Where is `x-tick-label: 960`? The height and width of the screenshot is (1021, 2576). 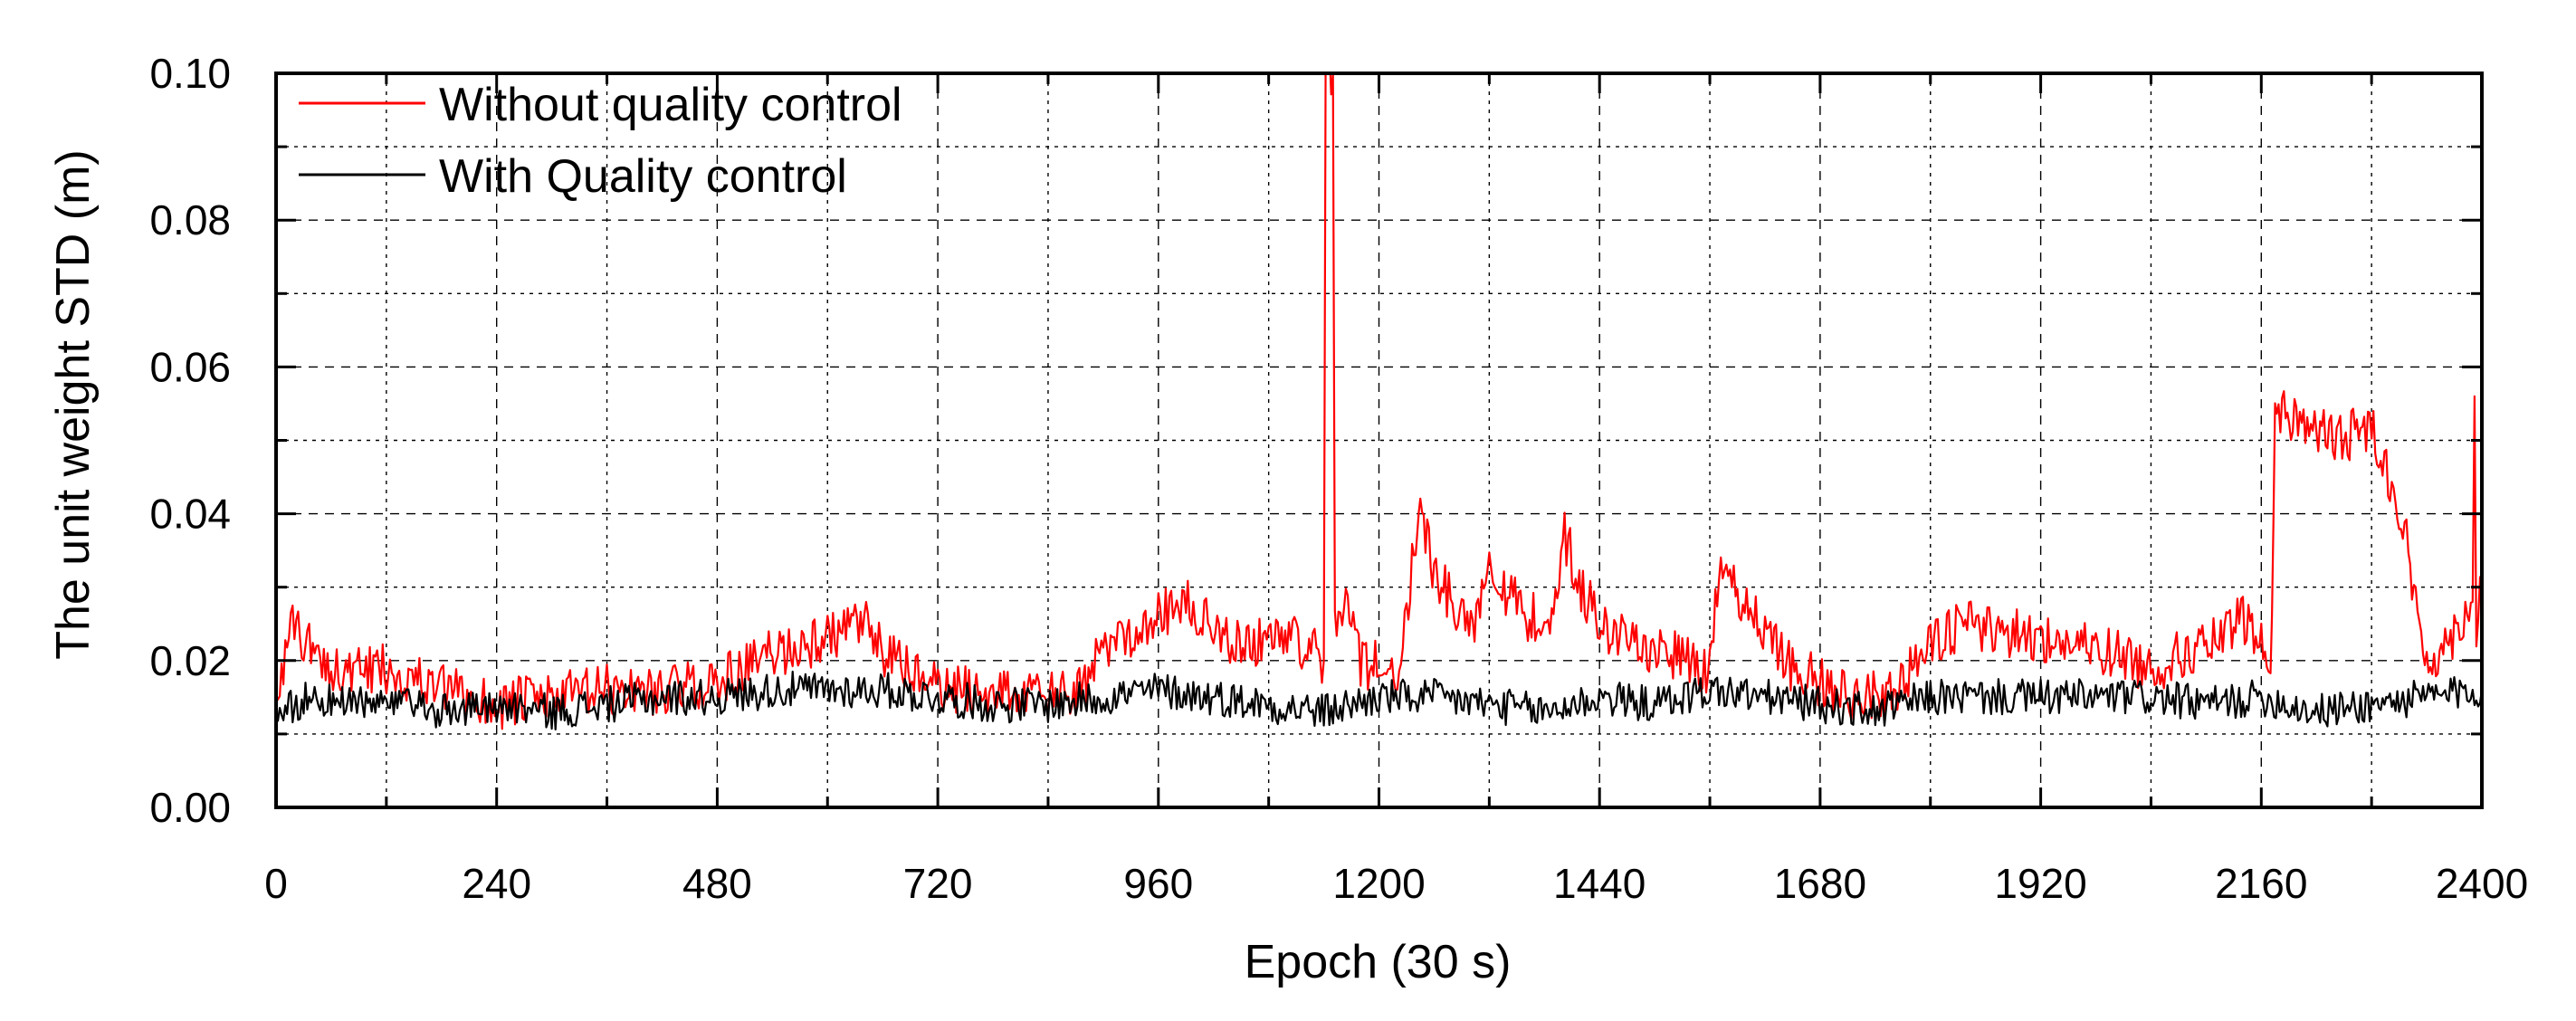 x-tick-label: 960 is located at coordinates (1158, 884).